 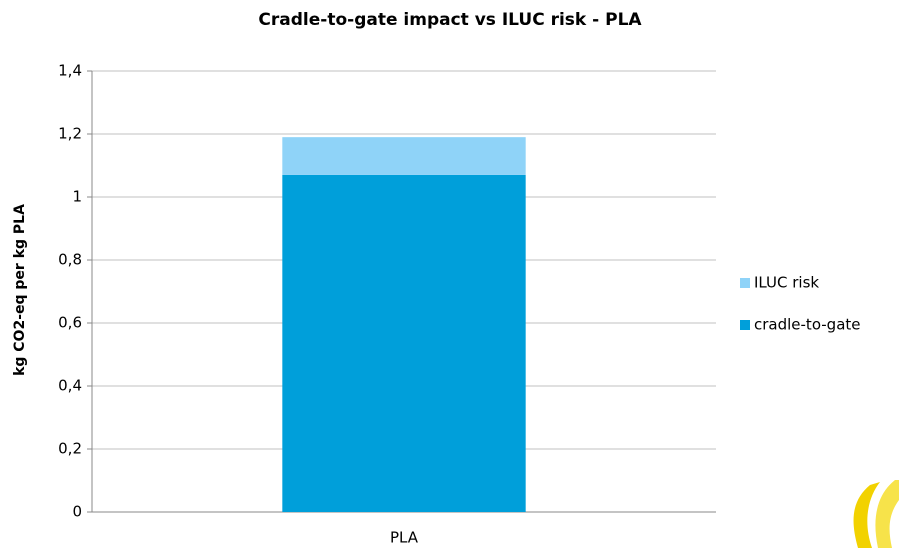 I want to click on y-tick-label: 0,4, so click(x=70, y=386).